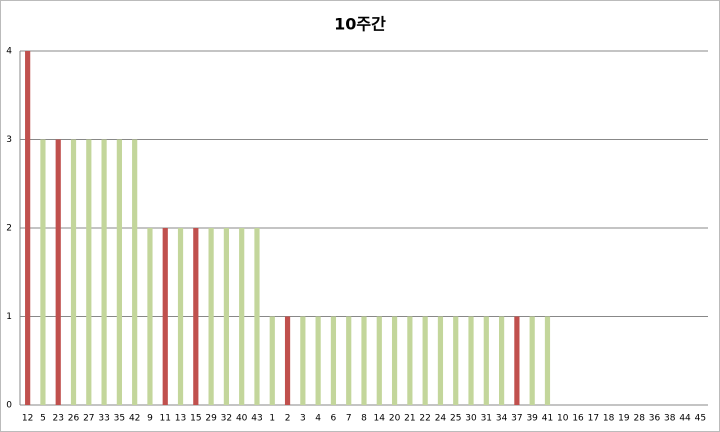 The image size is (720, 432). I want to click on x-tick-label: 18, so click(609, 419).